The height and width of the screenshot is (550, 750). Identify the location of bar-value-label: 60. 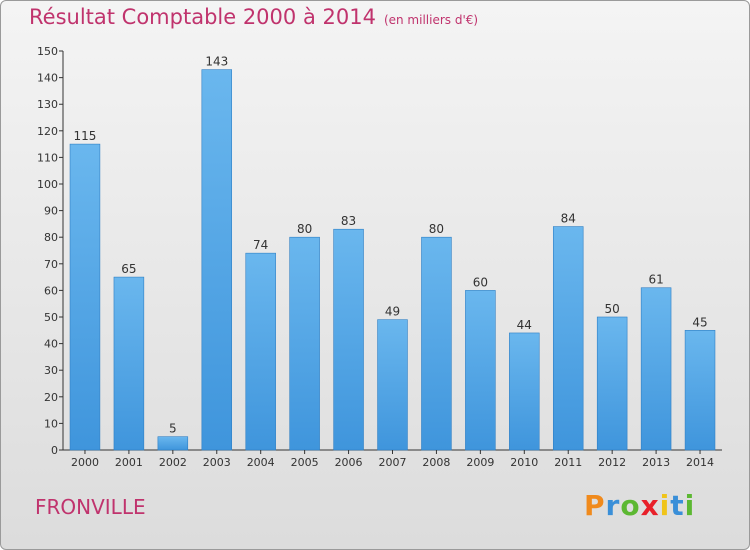
(480, 282).